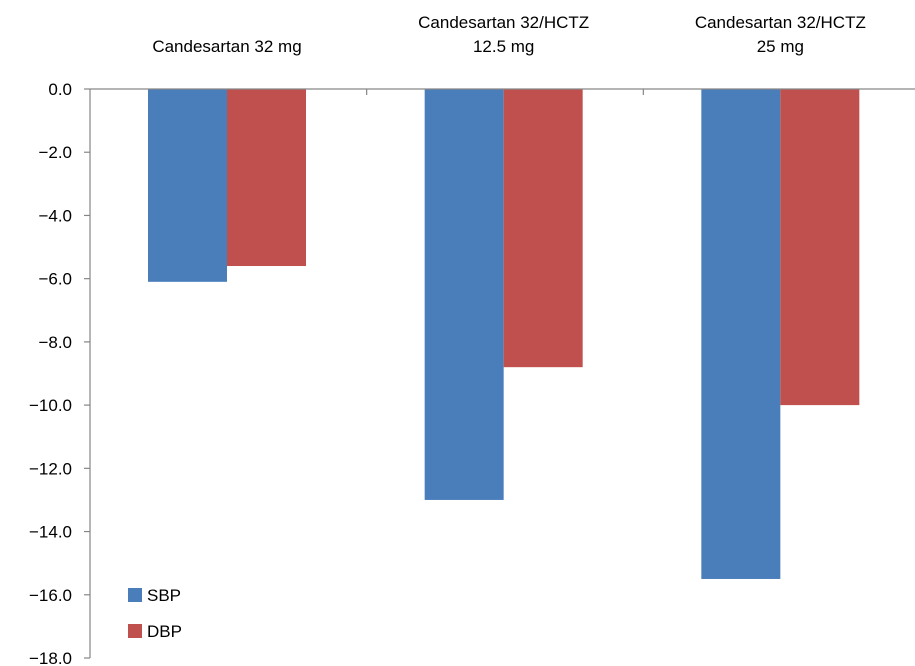  I want to click on y-tick-label: −2.0, so click(55, 152).